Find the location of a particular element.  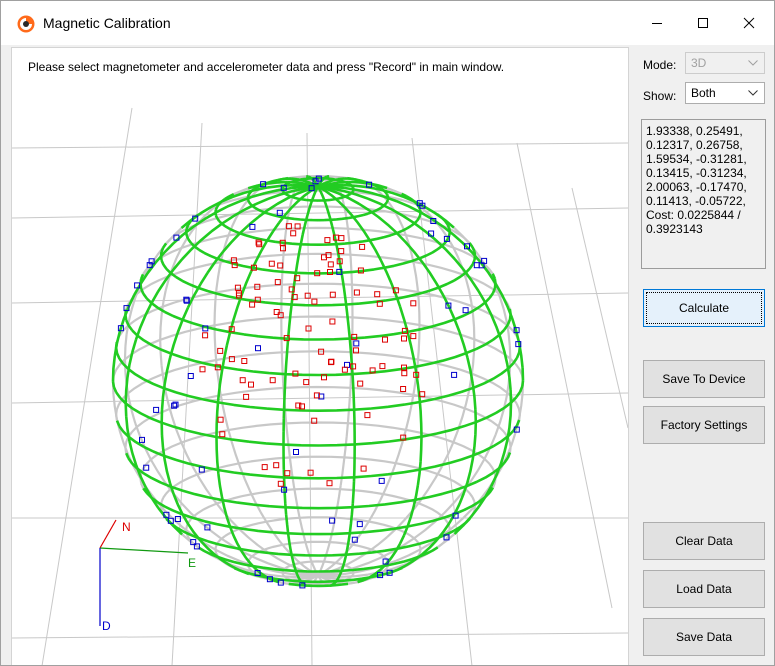

down-axis-label: D is located at coordinates (106, 626).